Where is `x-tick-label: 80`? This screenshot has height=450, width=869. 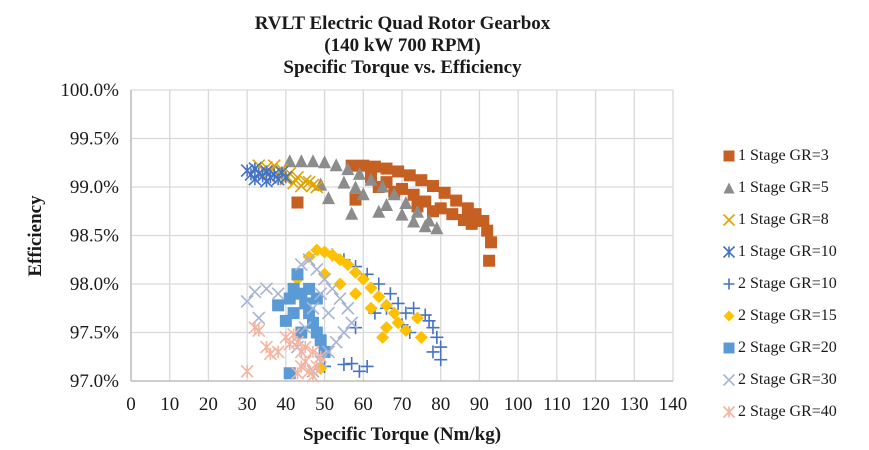 x-tick-label: 80 is located at coordinates (440, 404).